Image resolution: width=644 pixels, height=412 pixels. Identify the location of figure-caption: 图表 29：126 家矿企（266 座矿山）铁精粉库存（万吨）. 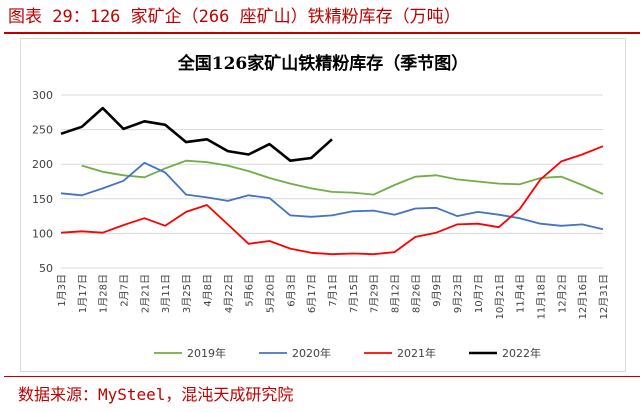
(234, 17).